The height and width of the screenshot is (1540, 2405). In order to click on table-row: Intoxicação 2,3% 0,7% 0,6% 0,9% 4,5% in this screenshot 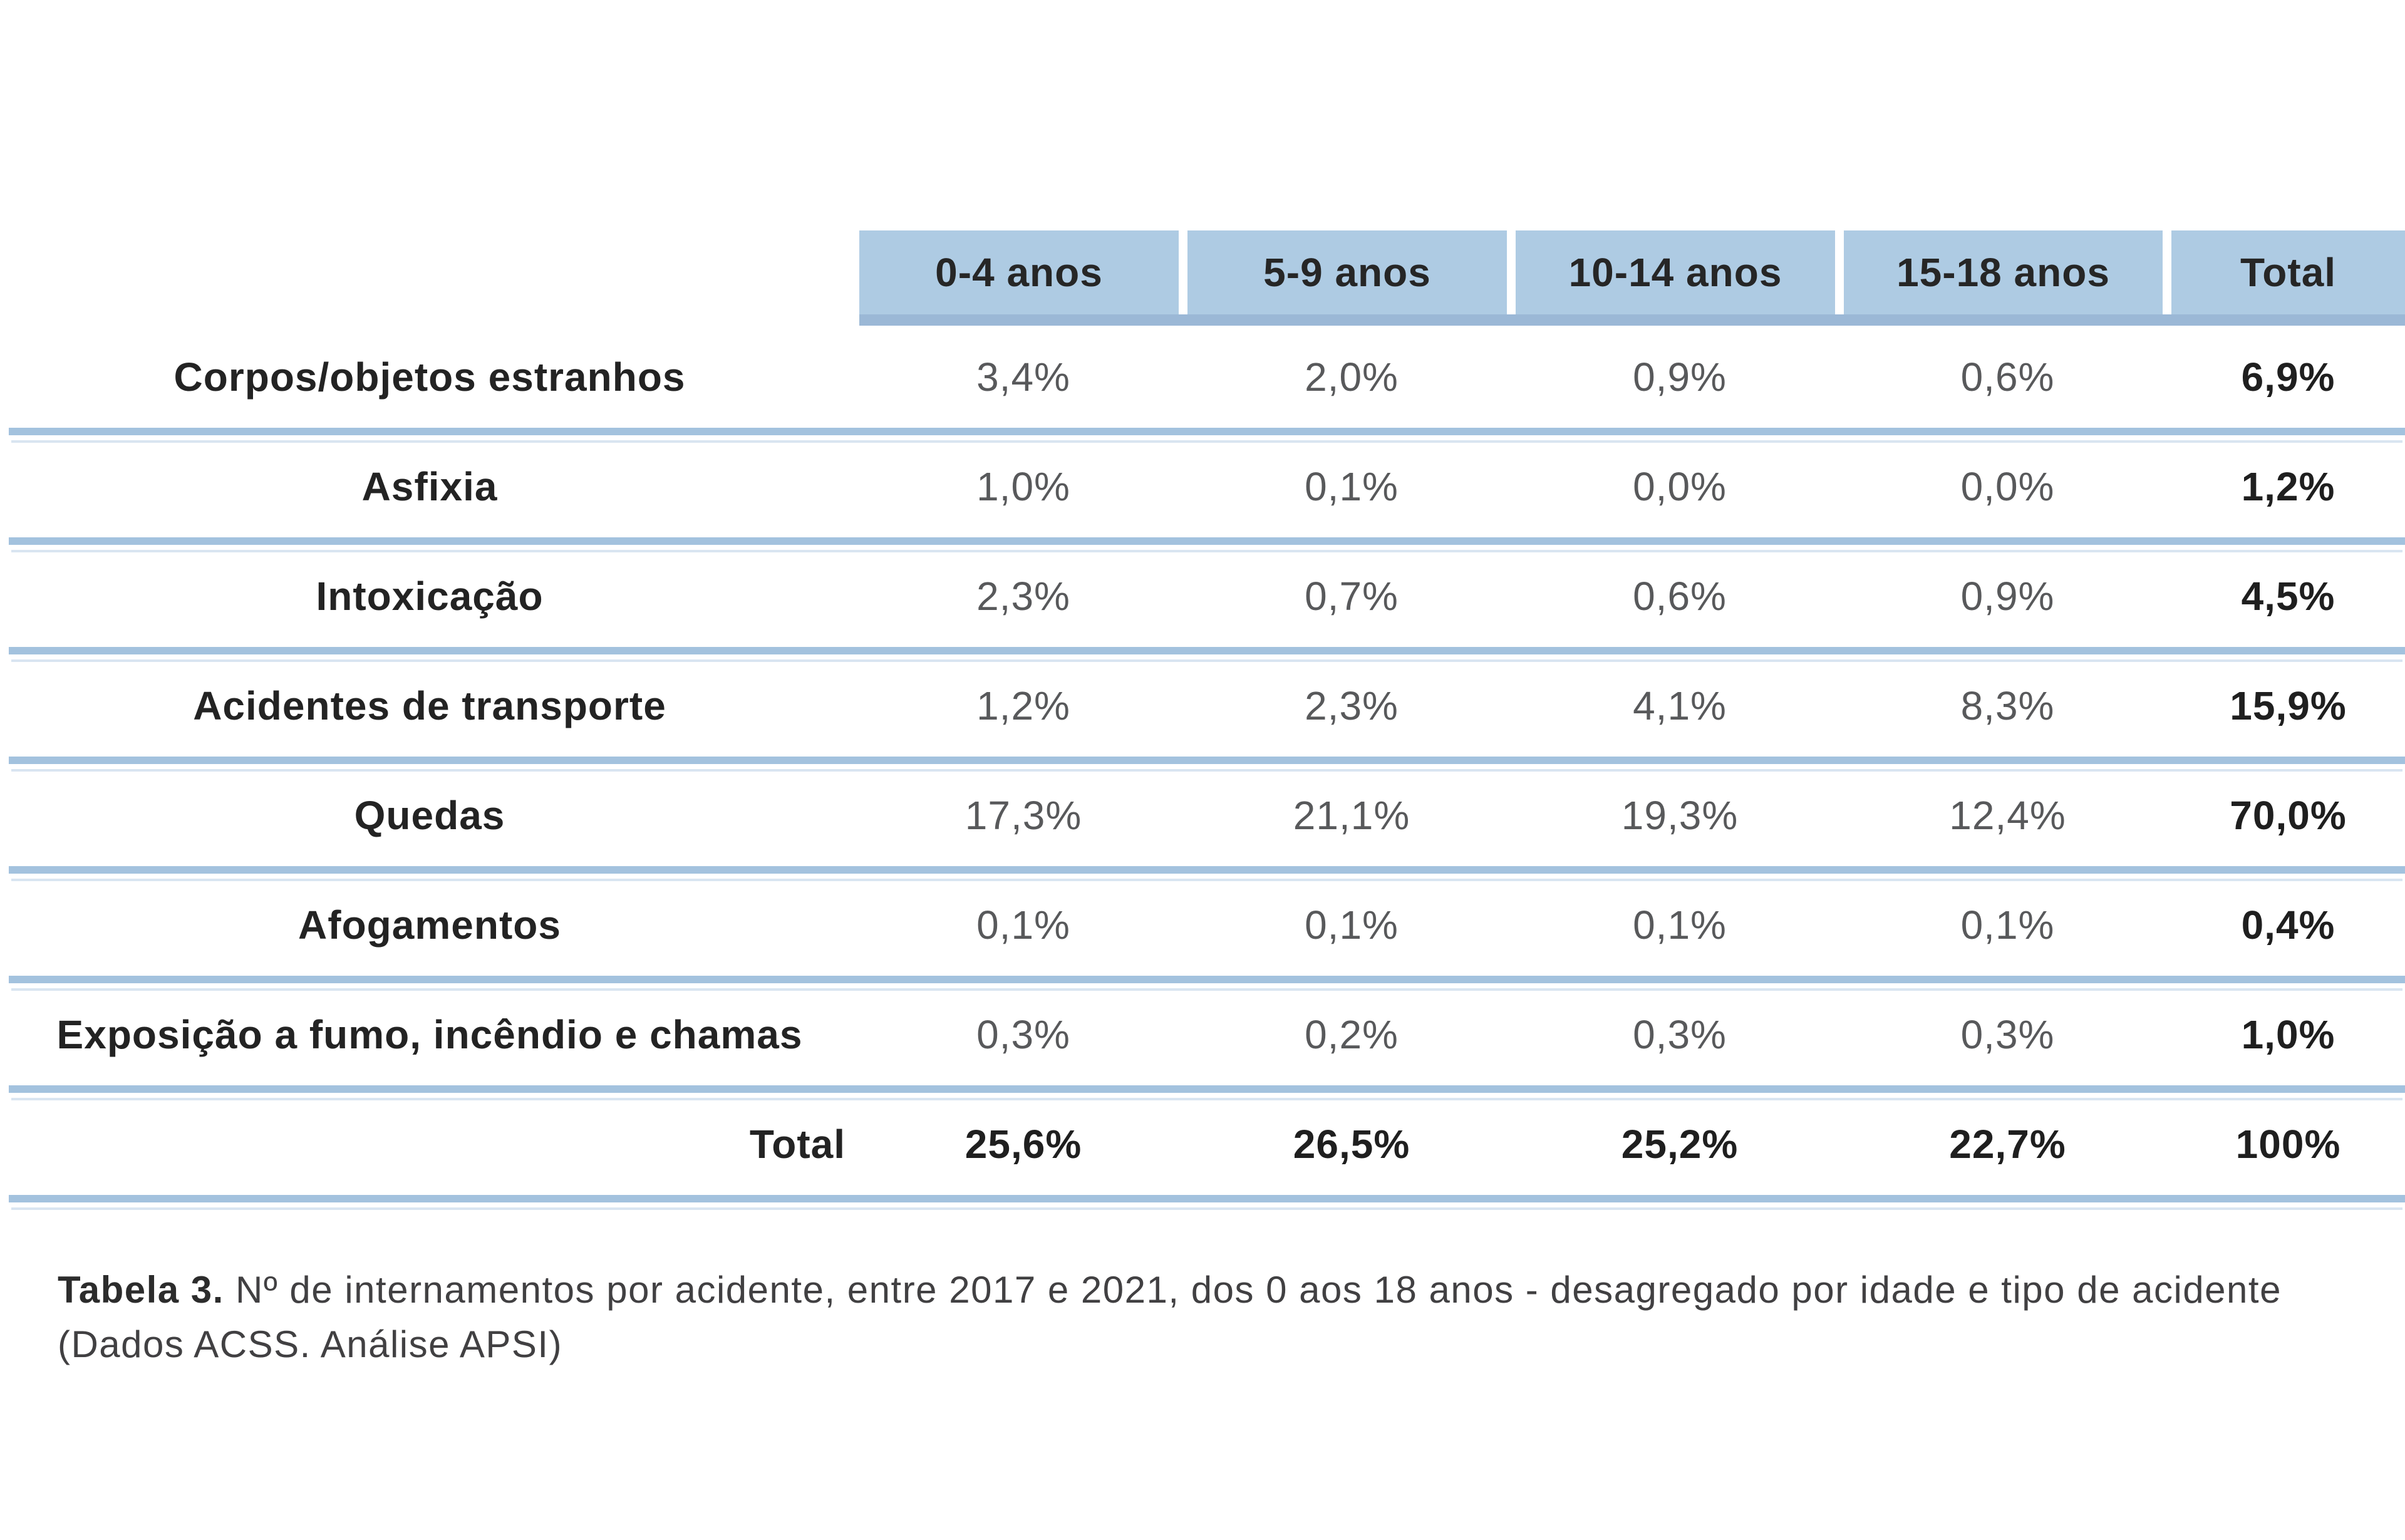, I will do `click(1202, 596)`.